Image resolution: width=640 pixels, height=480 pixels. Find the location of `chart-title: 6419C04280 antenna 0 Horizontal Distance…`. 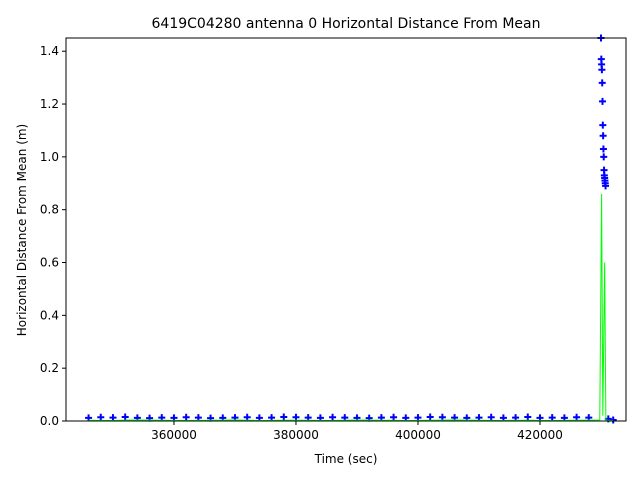

chart-title: 6419C04280 antenna 0 Horizontal Distance… is located at coordinates (346, 24).